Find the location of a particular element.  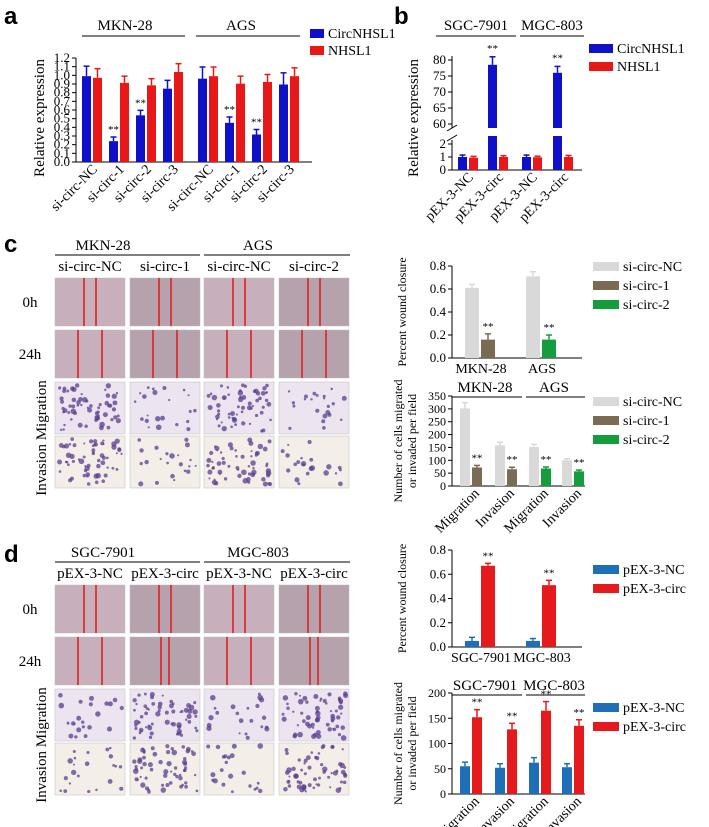

a-y-tick-label: 0.6 is located at coordinates (62, 109).